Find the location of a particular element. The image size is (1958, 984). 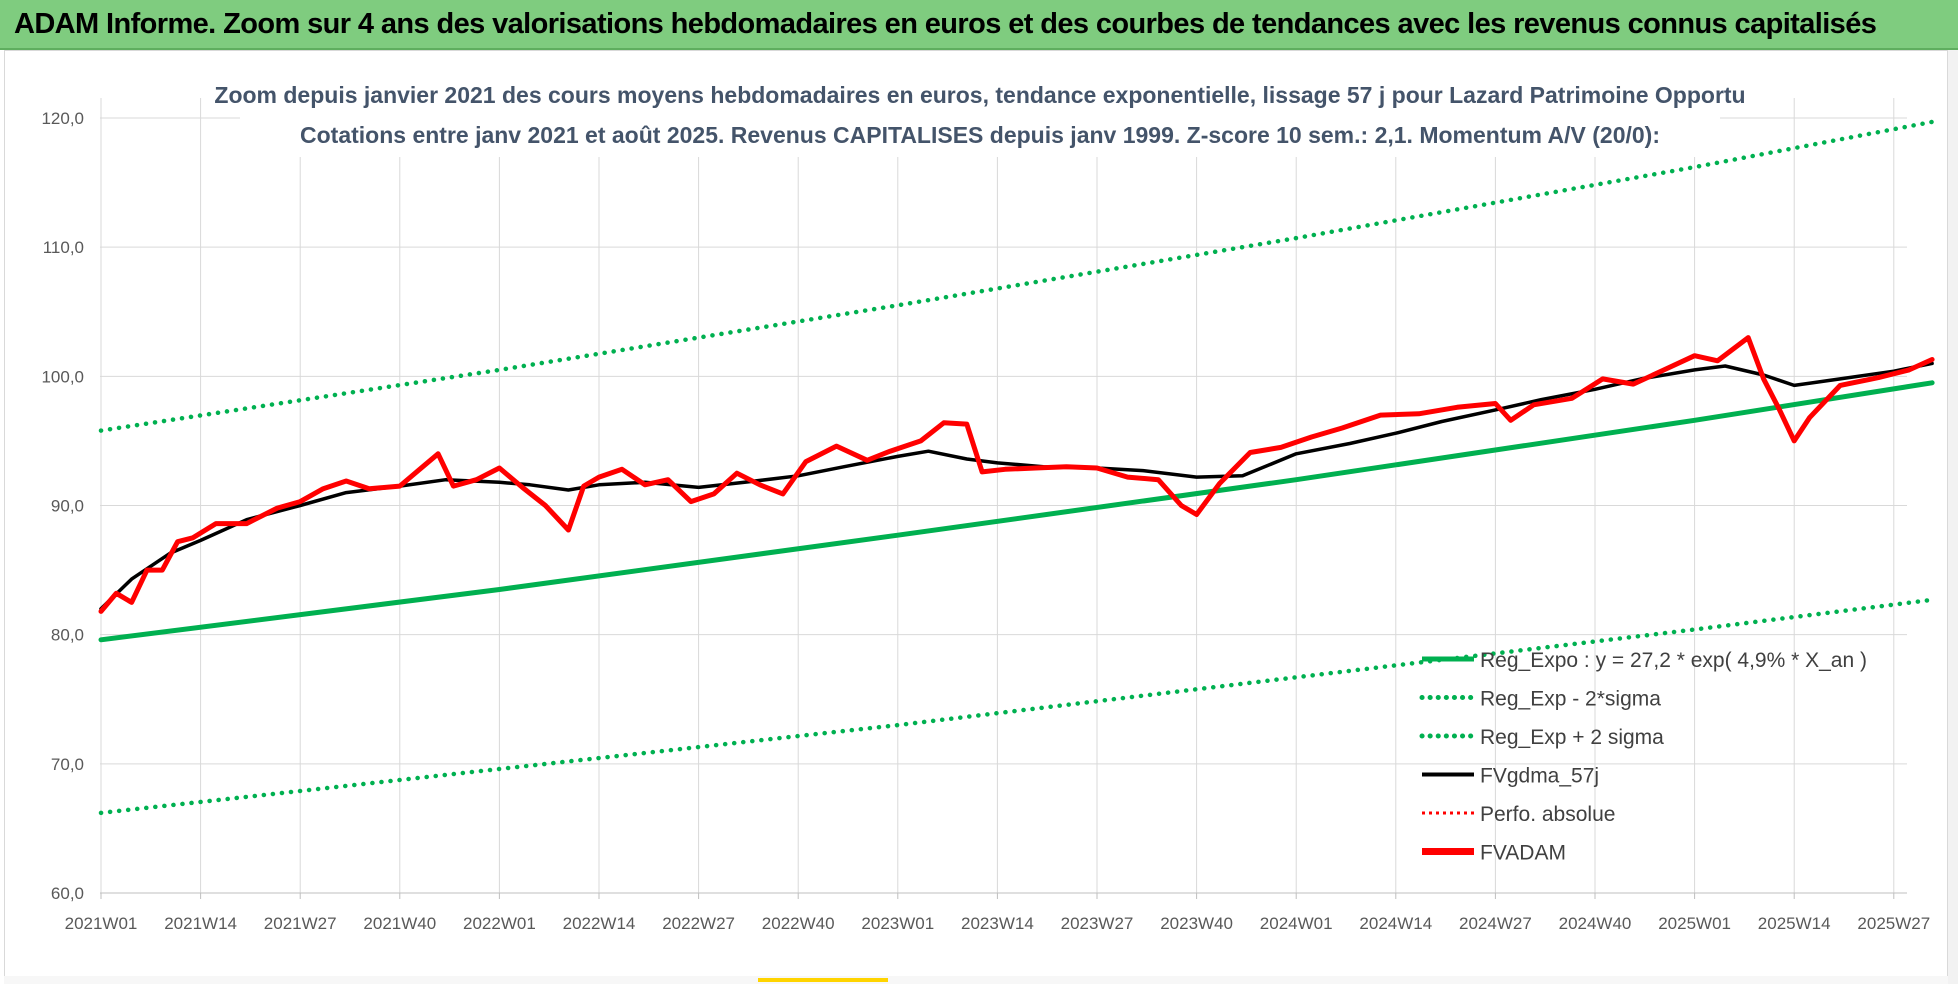

x-tick-label: 2025W14 is located at coordinates (1794, 923).